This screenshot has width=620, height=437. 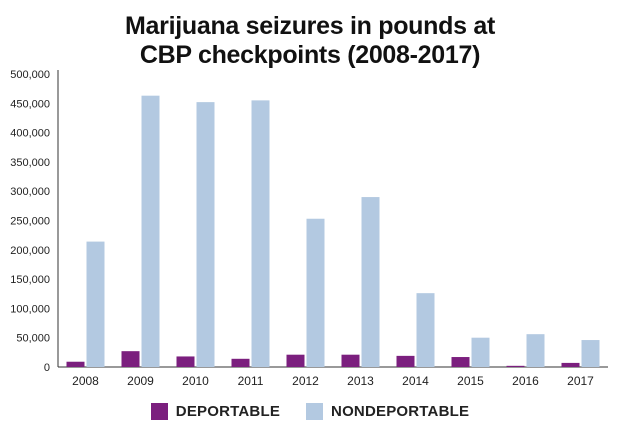 What do you see at coordinates (405, 361) in the screenshot?
I see `bar-deportable-2014` at bounding box center [405, 361].